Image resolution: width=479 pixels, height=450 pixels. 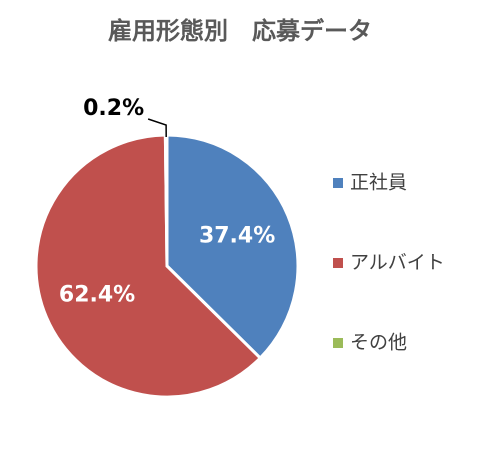 What do you see at coordinates (157, 128) in the screenshot?
I see `leader-line` at bounding box center [157, 128].